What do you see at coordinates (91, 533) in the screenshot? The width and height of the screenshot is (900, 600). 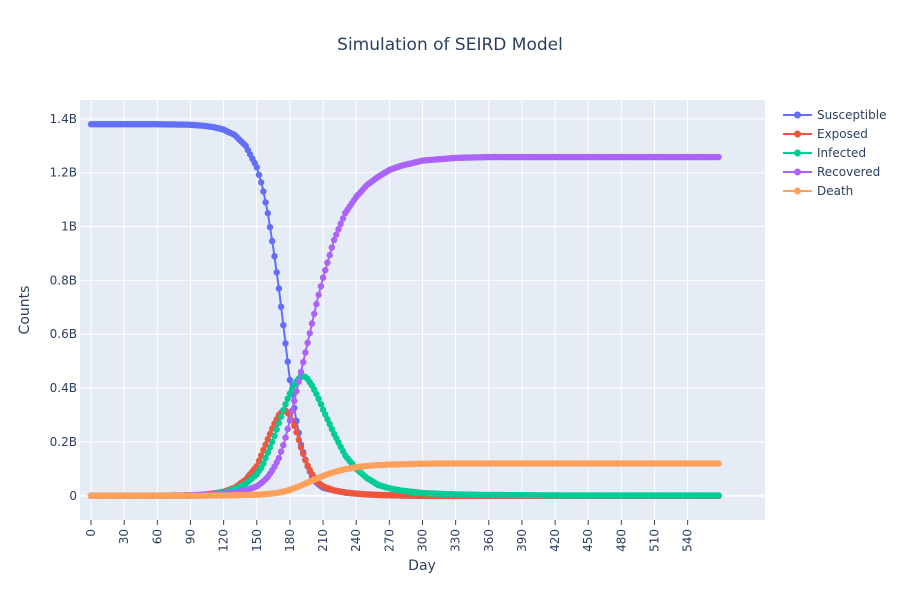 I see `x-tick-label: 0` at bounding box center [91, 533].